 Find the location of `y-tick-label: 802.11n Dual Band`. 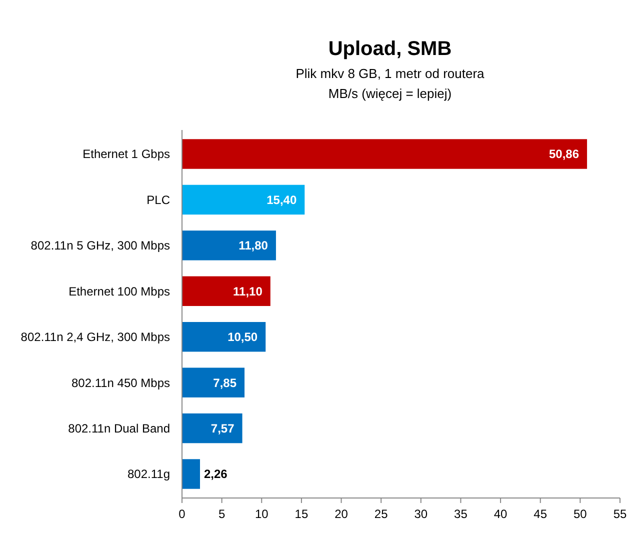

y-tick-label: 802.11n Dual Band is located at coordinates (119, 428).